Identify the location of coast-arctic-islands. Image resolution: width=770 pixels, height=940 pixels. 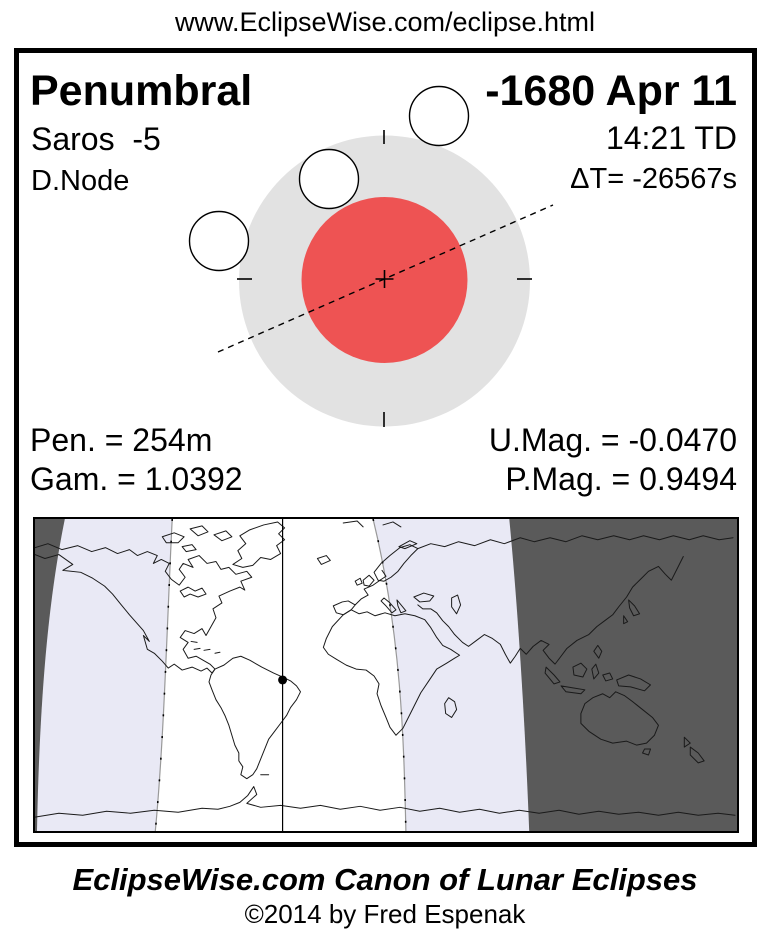
(289, 536).